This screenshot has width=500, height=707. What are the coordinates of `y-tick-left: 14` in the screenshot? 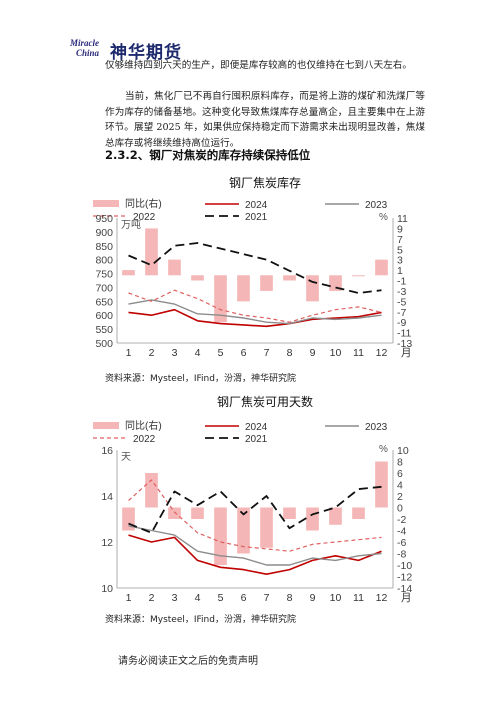 It's located at (107, 497).